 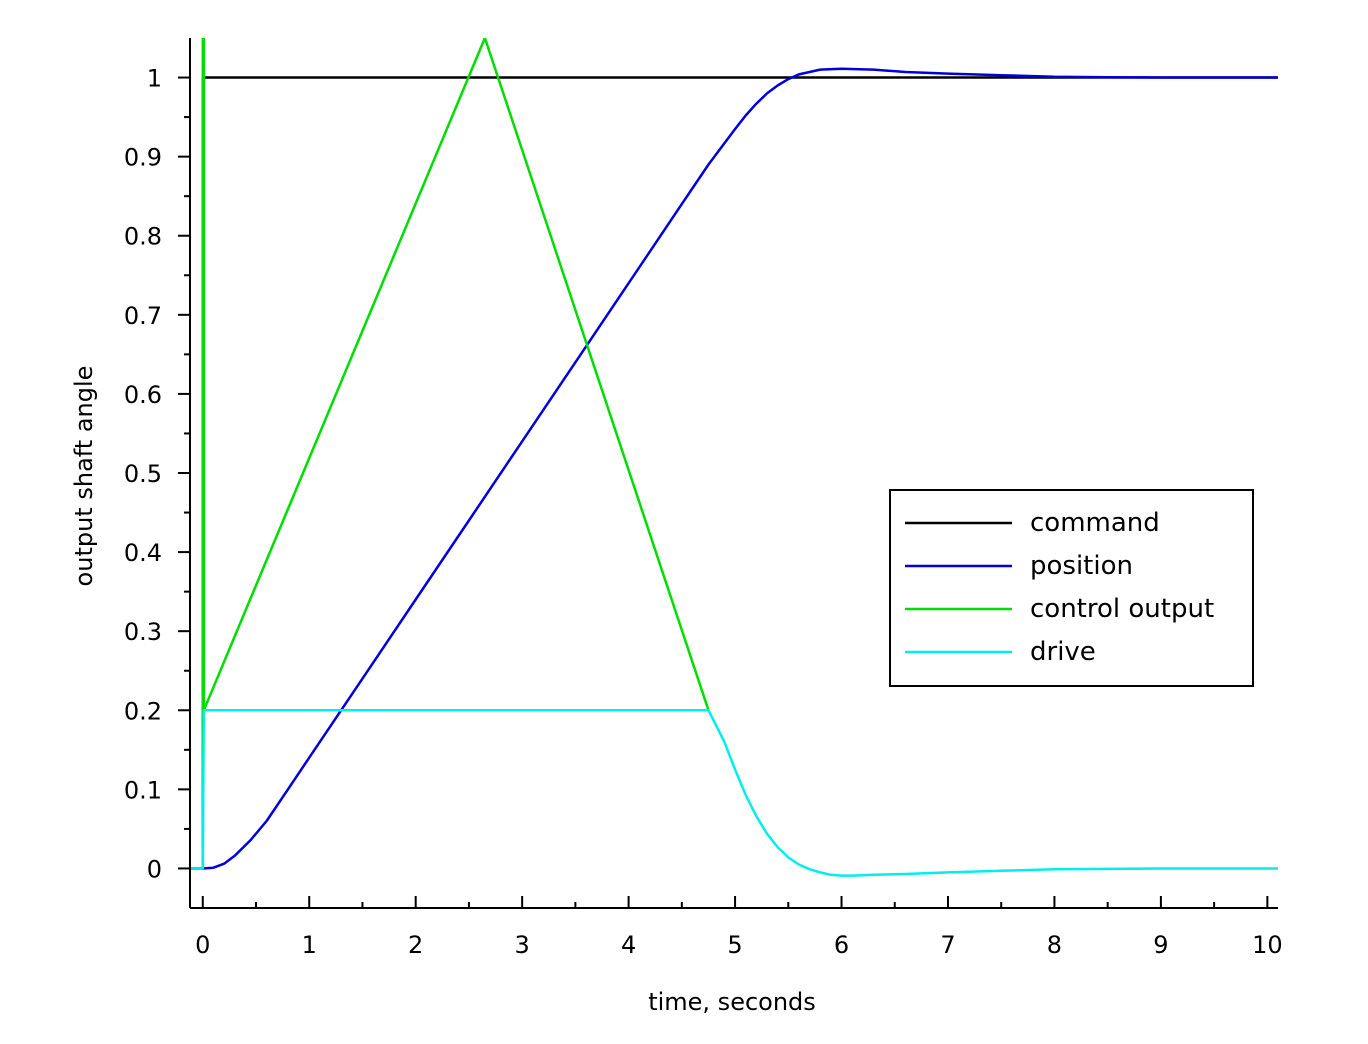 I want to click on x-tick-label-4: 4, so click(x=628, y=945).